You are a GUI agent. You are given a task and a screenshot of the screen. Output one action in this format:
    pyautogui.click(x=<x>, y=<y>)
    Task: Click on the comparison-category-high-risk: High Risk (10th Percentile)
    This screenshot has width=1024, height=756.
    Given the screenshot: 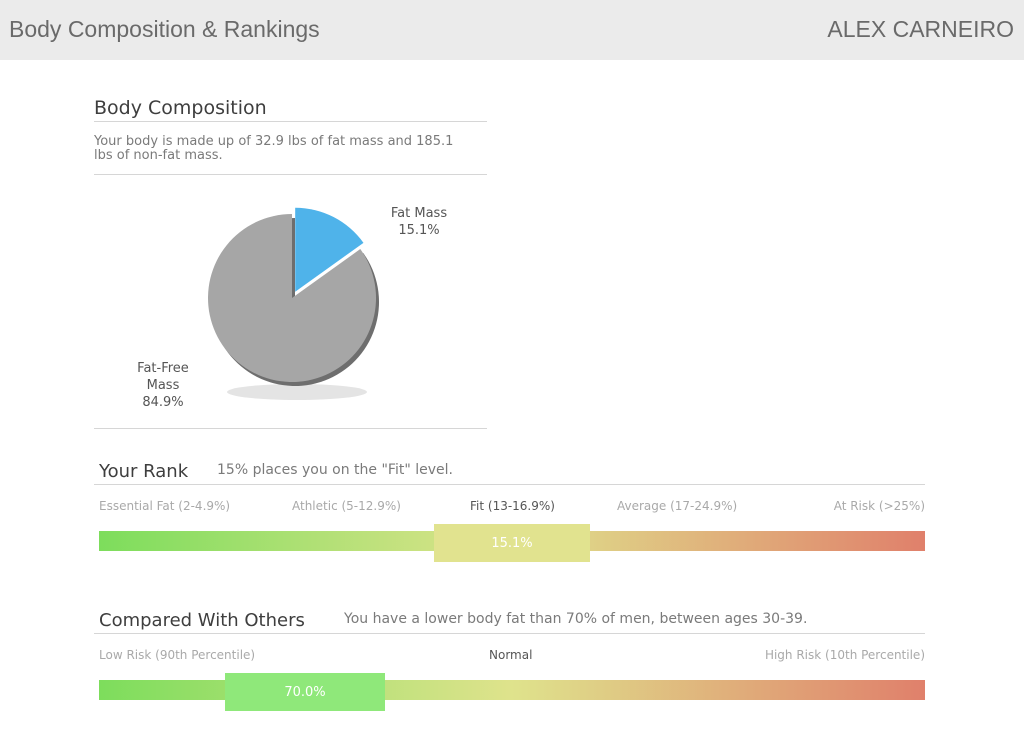 What is the action you would take?
    pyautogui.click(x=844, y=655)
    